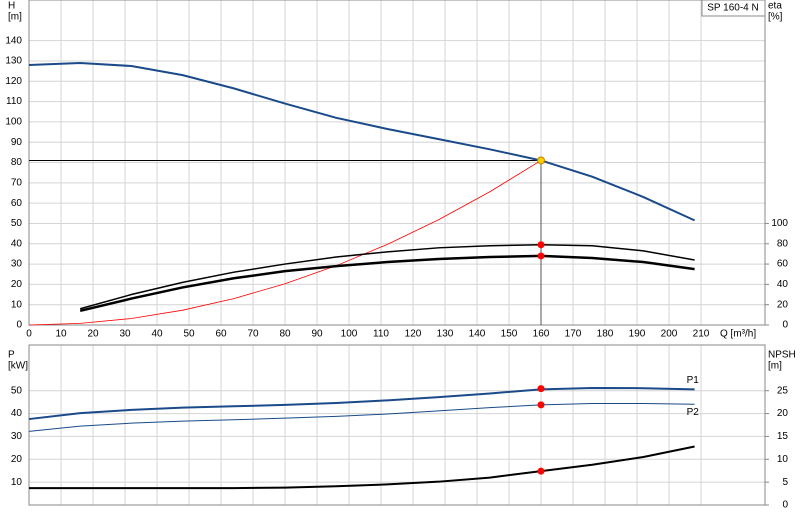  I want to click on y-tick-label: 100, so click(13, 122).